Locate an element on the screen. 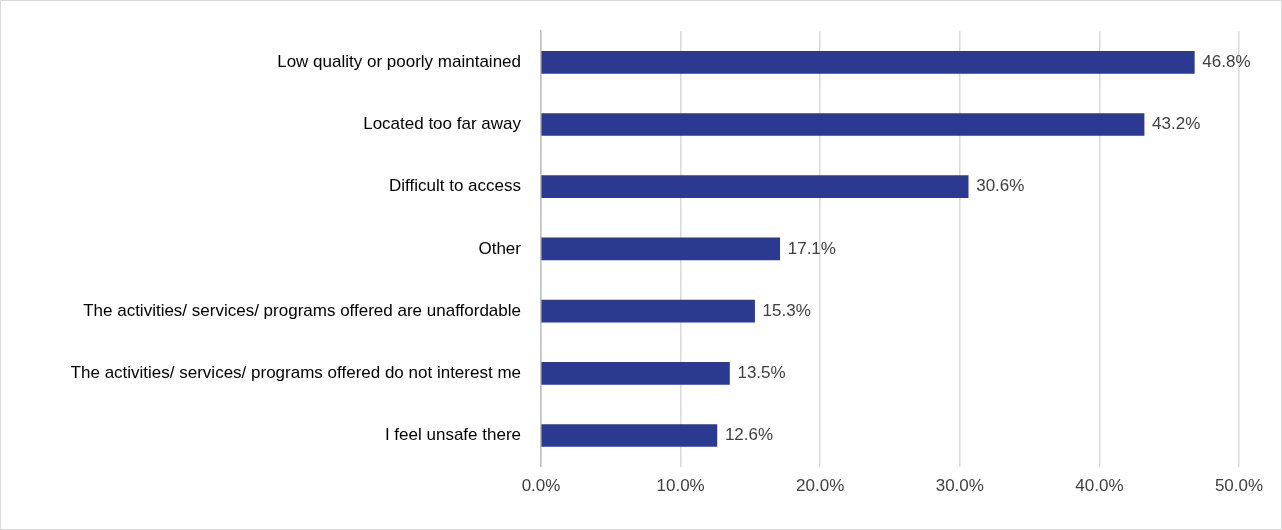  data-label: 13.5% is located at coordinates (761, 372).